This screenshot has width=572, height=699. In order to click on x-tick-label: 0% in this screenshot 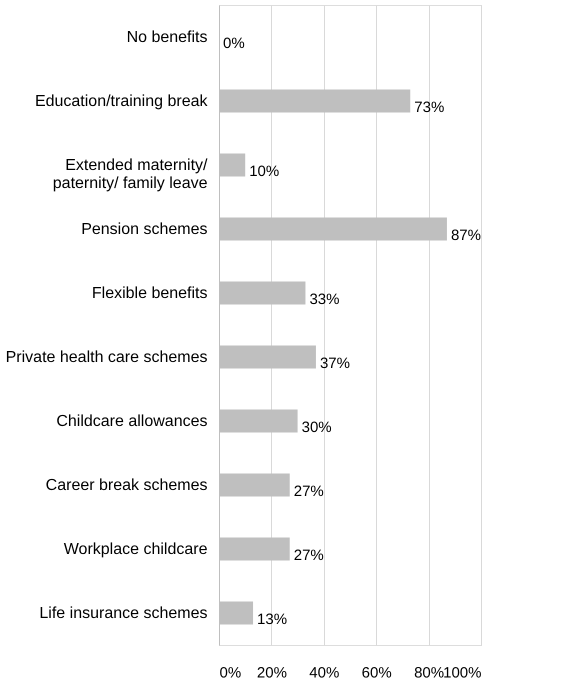, I will do `click(231, 673)`.